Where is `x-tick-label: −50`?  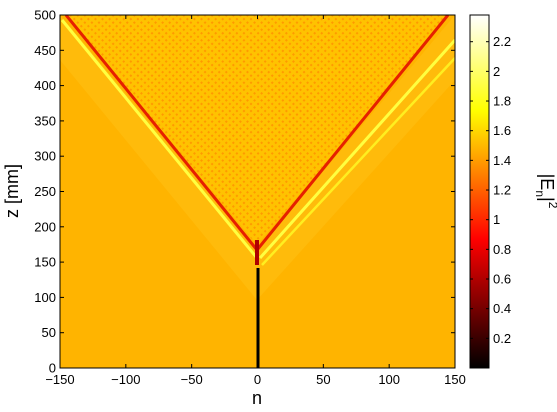
x-tick-label: −50 is located at coordinates (192, 379).